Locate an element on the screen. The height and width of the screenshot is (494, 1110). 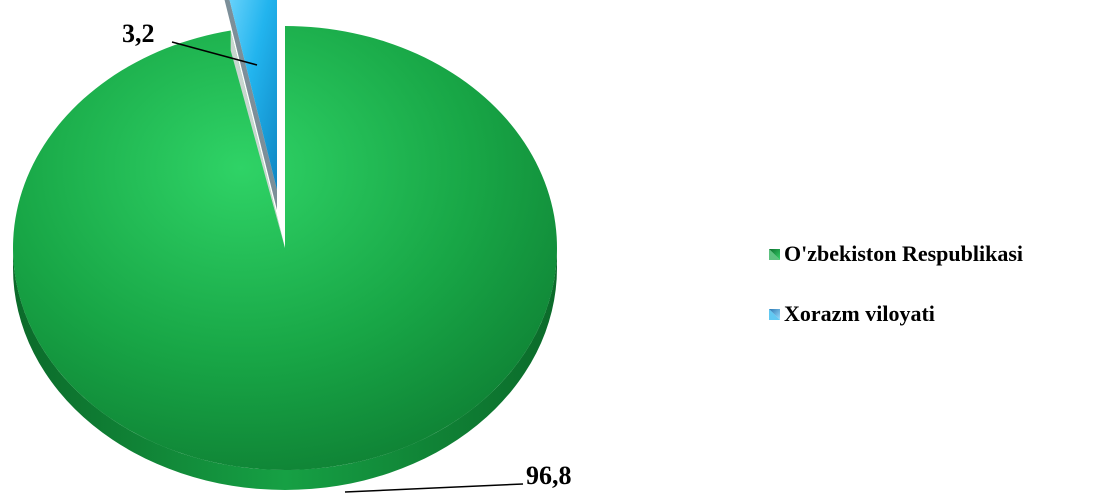
legend-item-xorazm: Xorazm viloyati is located at coordinates (852, 313).